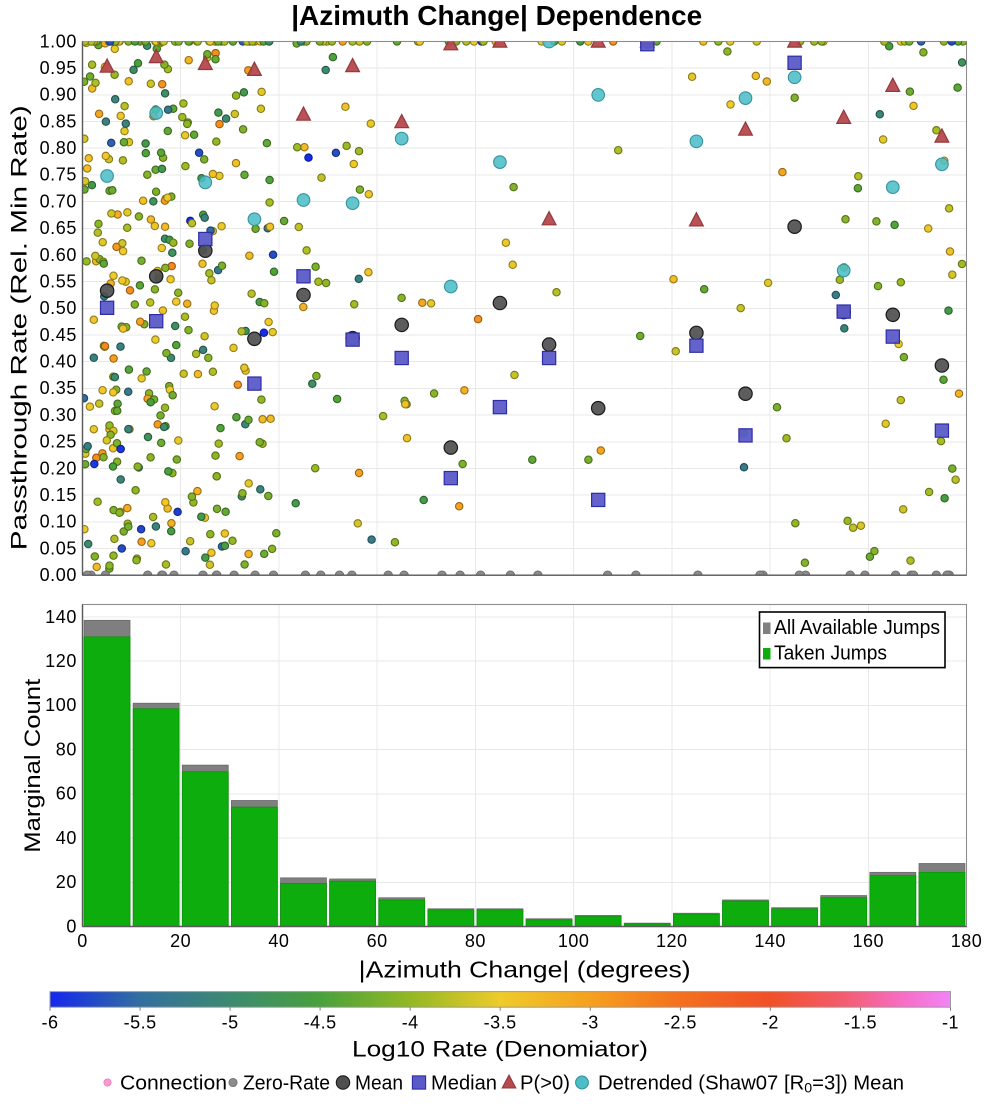 The height and width of the screenshot is (1105, 1000). What do you see at coordinates (58, 228) in the screenshot?
I see `svg-text: 0.65` at bounding box center [58, 228].